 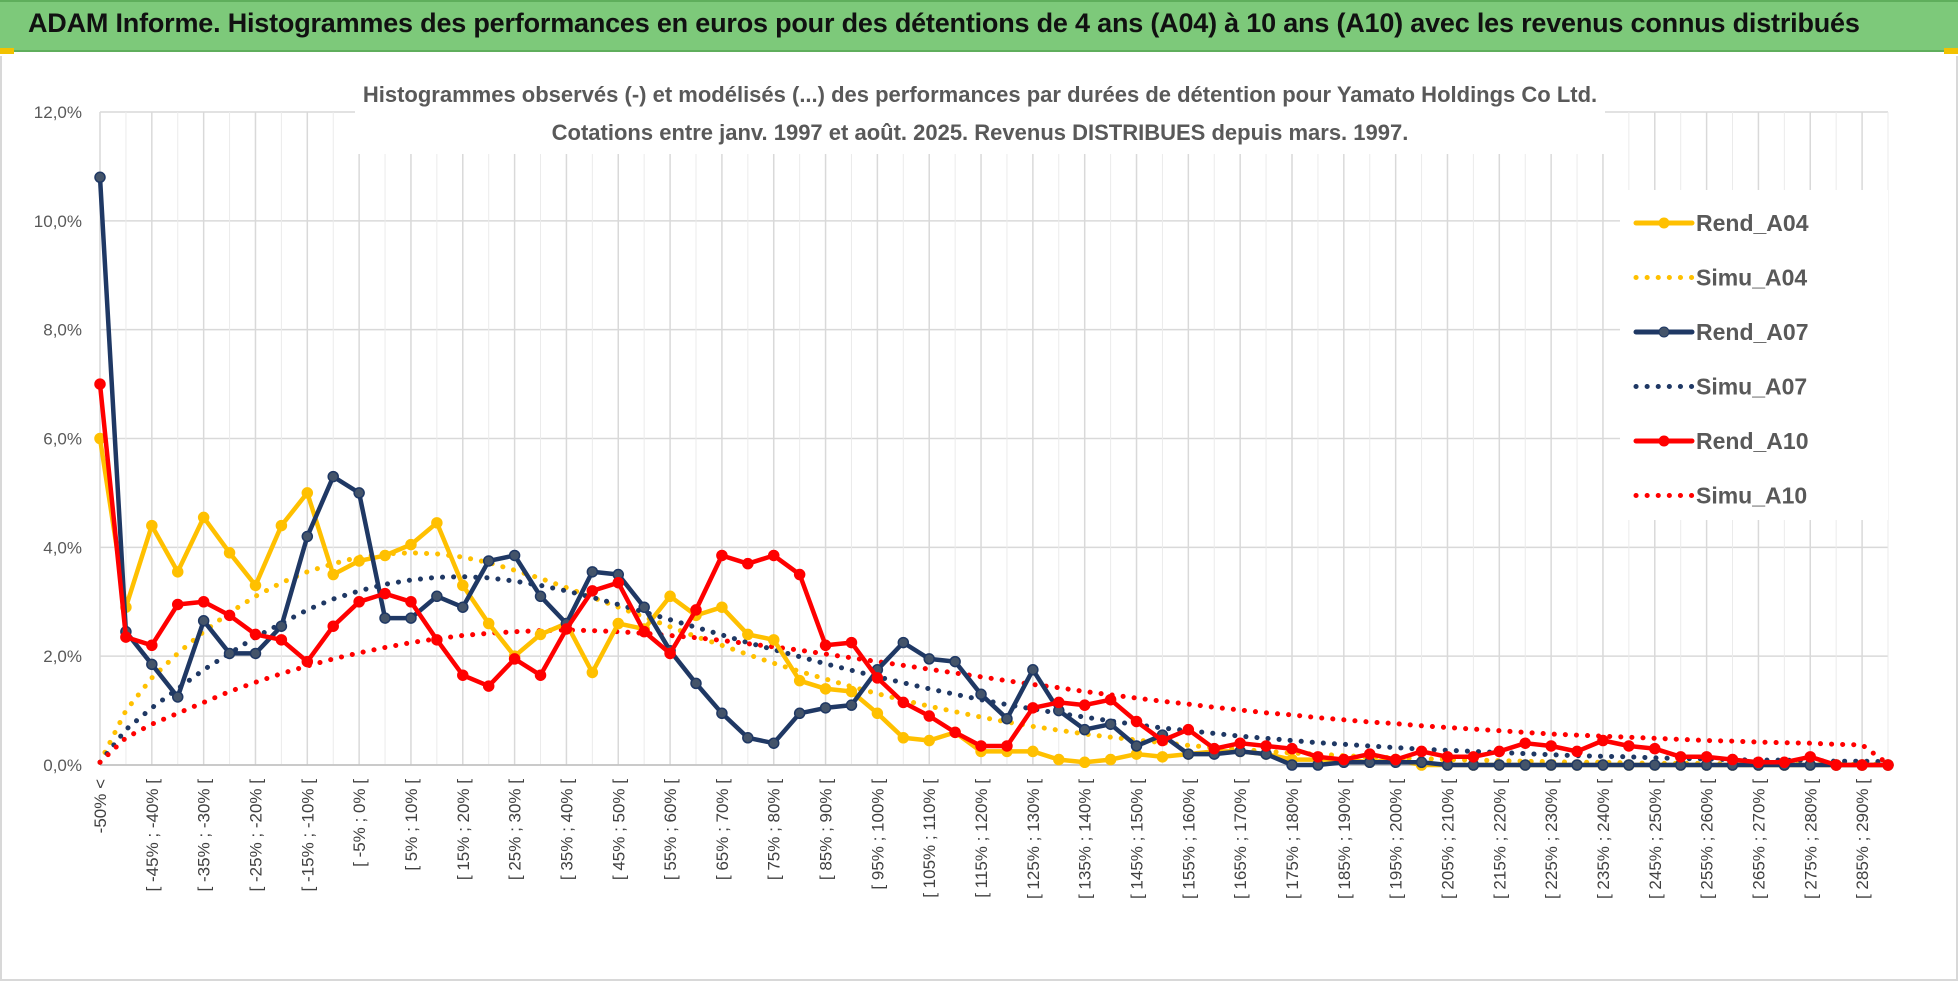 I want to click on x-tick-label: -50% <, so click(x=100, y=806).